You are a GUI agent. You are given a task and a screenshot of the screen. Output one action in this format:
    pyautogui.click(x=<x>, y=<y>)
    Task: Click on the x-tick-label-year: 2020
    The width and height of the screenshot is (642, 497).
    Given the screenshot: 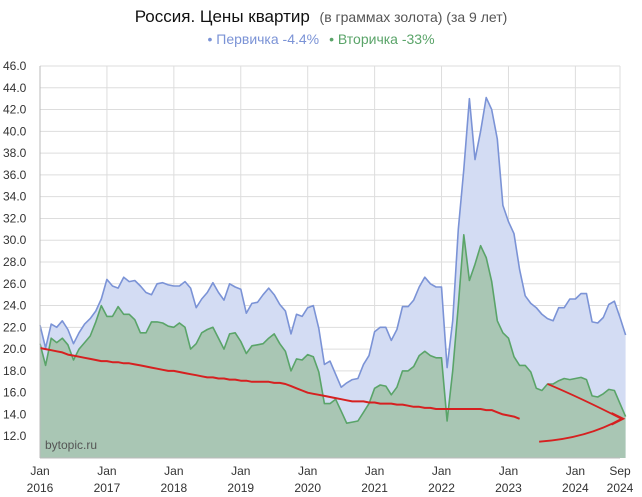 What is the action you would take?
    pyautogui.click(x=307, y=488)
    